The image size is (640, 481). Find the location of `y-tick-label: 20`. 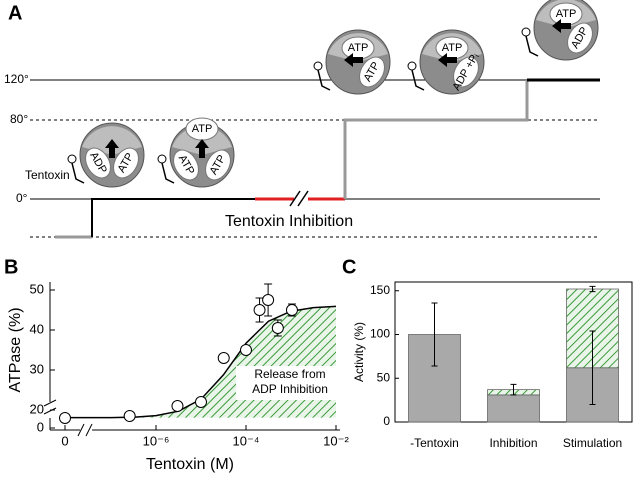

y-tick-label: 20 is located at coordinates (37, 408).